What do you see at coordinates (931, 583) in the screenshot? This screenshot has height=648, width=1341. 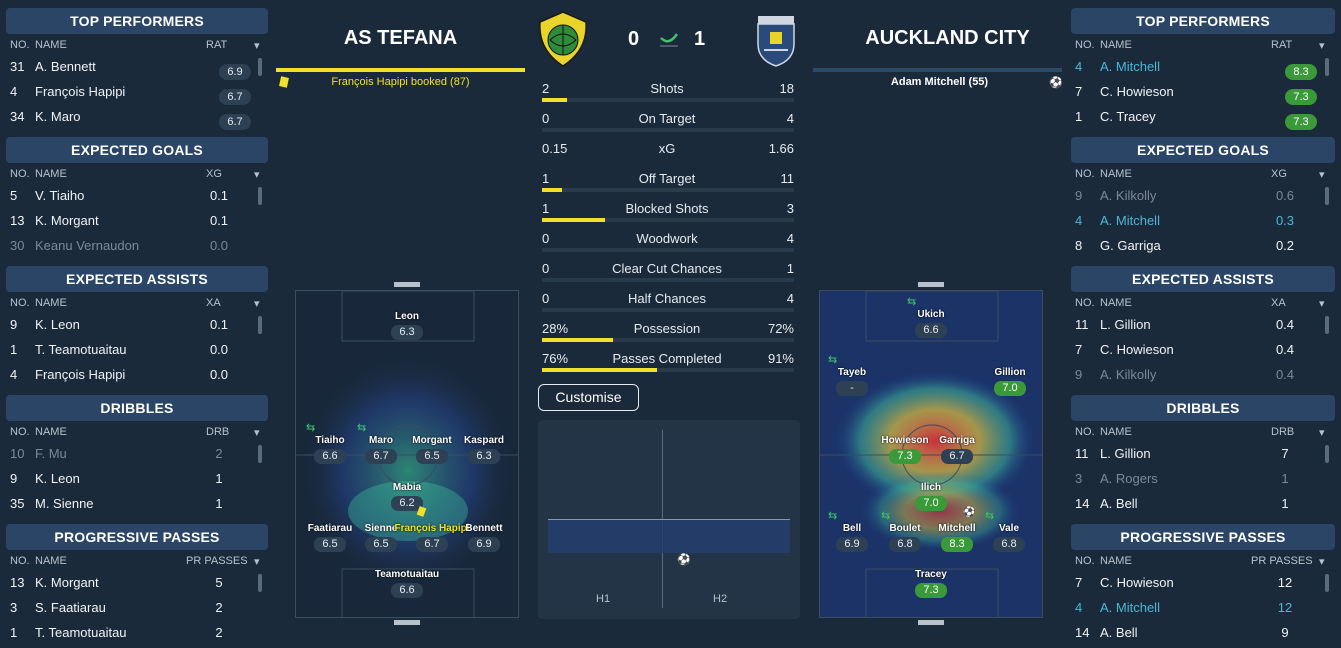 I see `player-marker: Tracey 7.3` at bounding box center [931, 583].